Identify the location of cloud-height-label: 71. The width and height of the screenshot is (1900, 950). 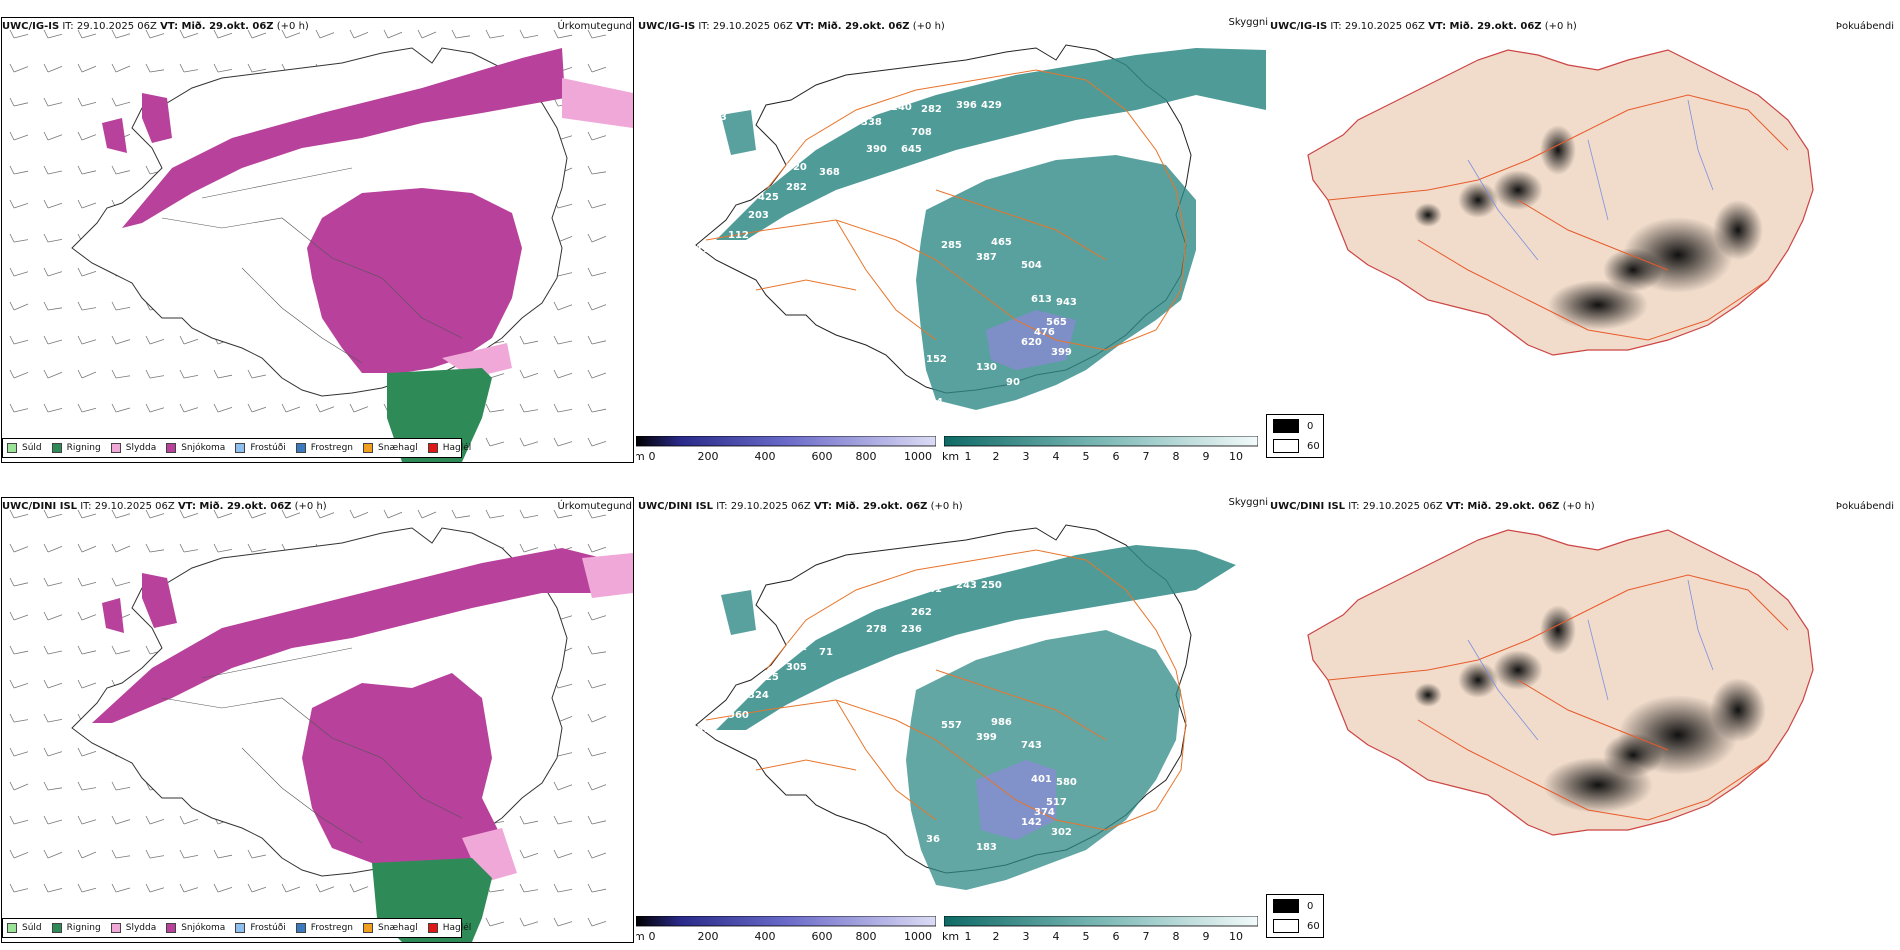
(713, 597).